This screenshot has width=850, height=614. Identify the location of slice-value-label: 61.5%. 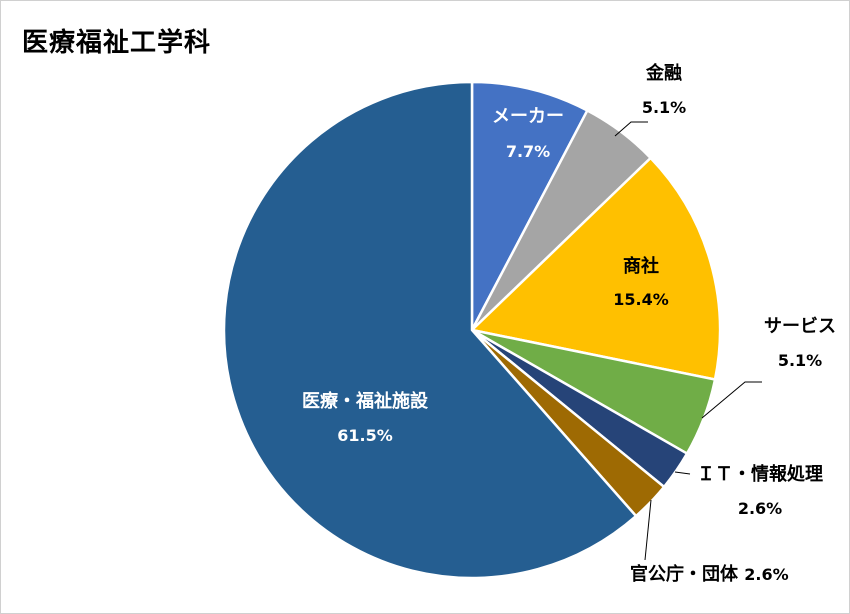
(365, 435).